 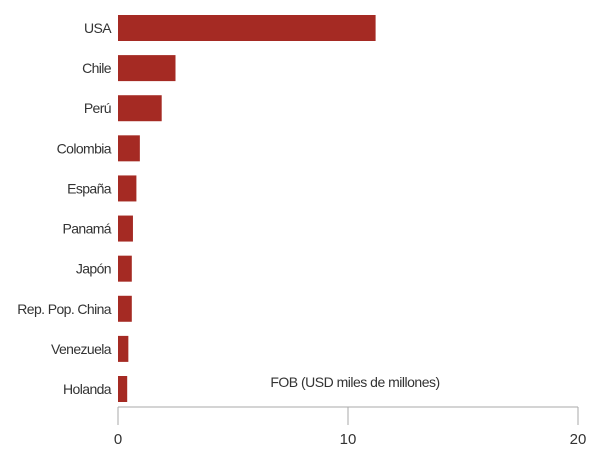 I want to click on x-axis-label: FOB (USD miles de millones), so click(x=354, y=382).